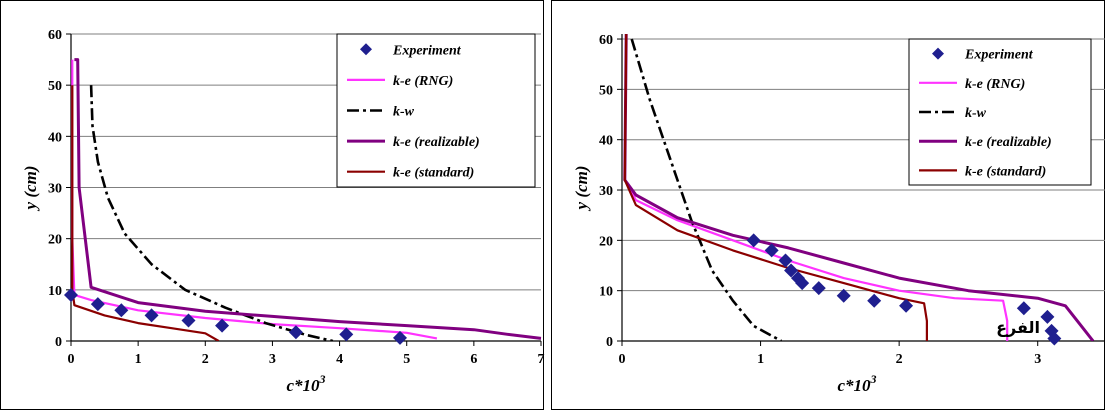  I want to click on right-y-axis-title: y (cm), so click(581, 189).